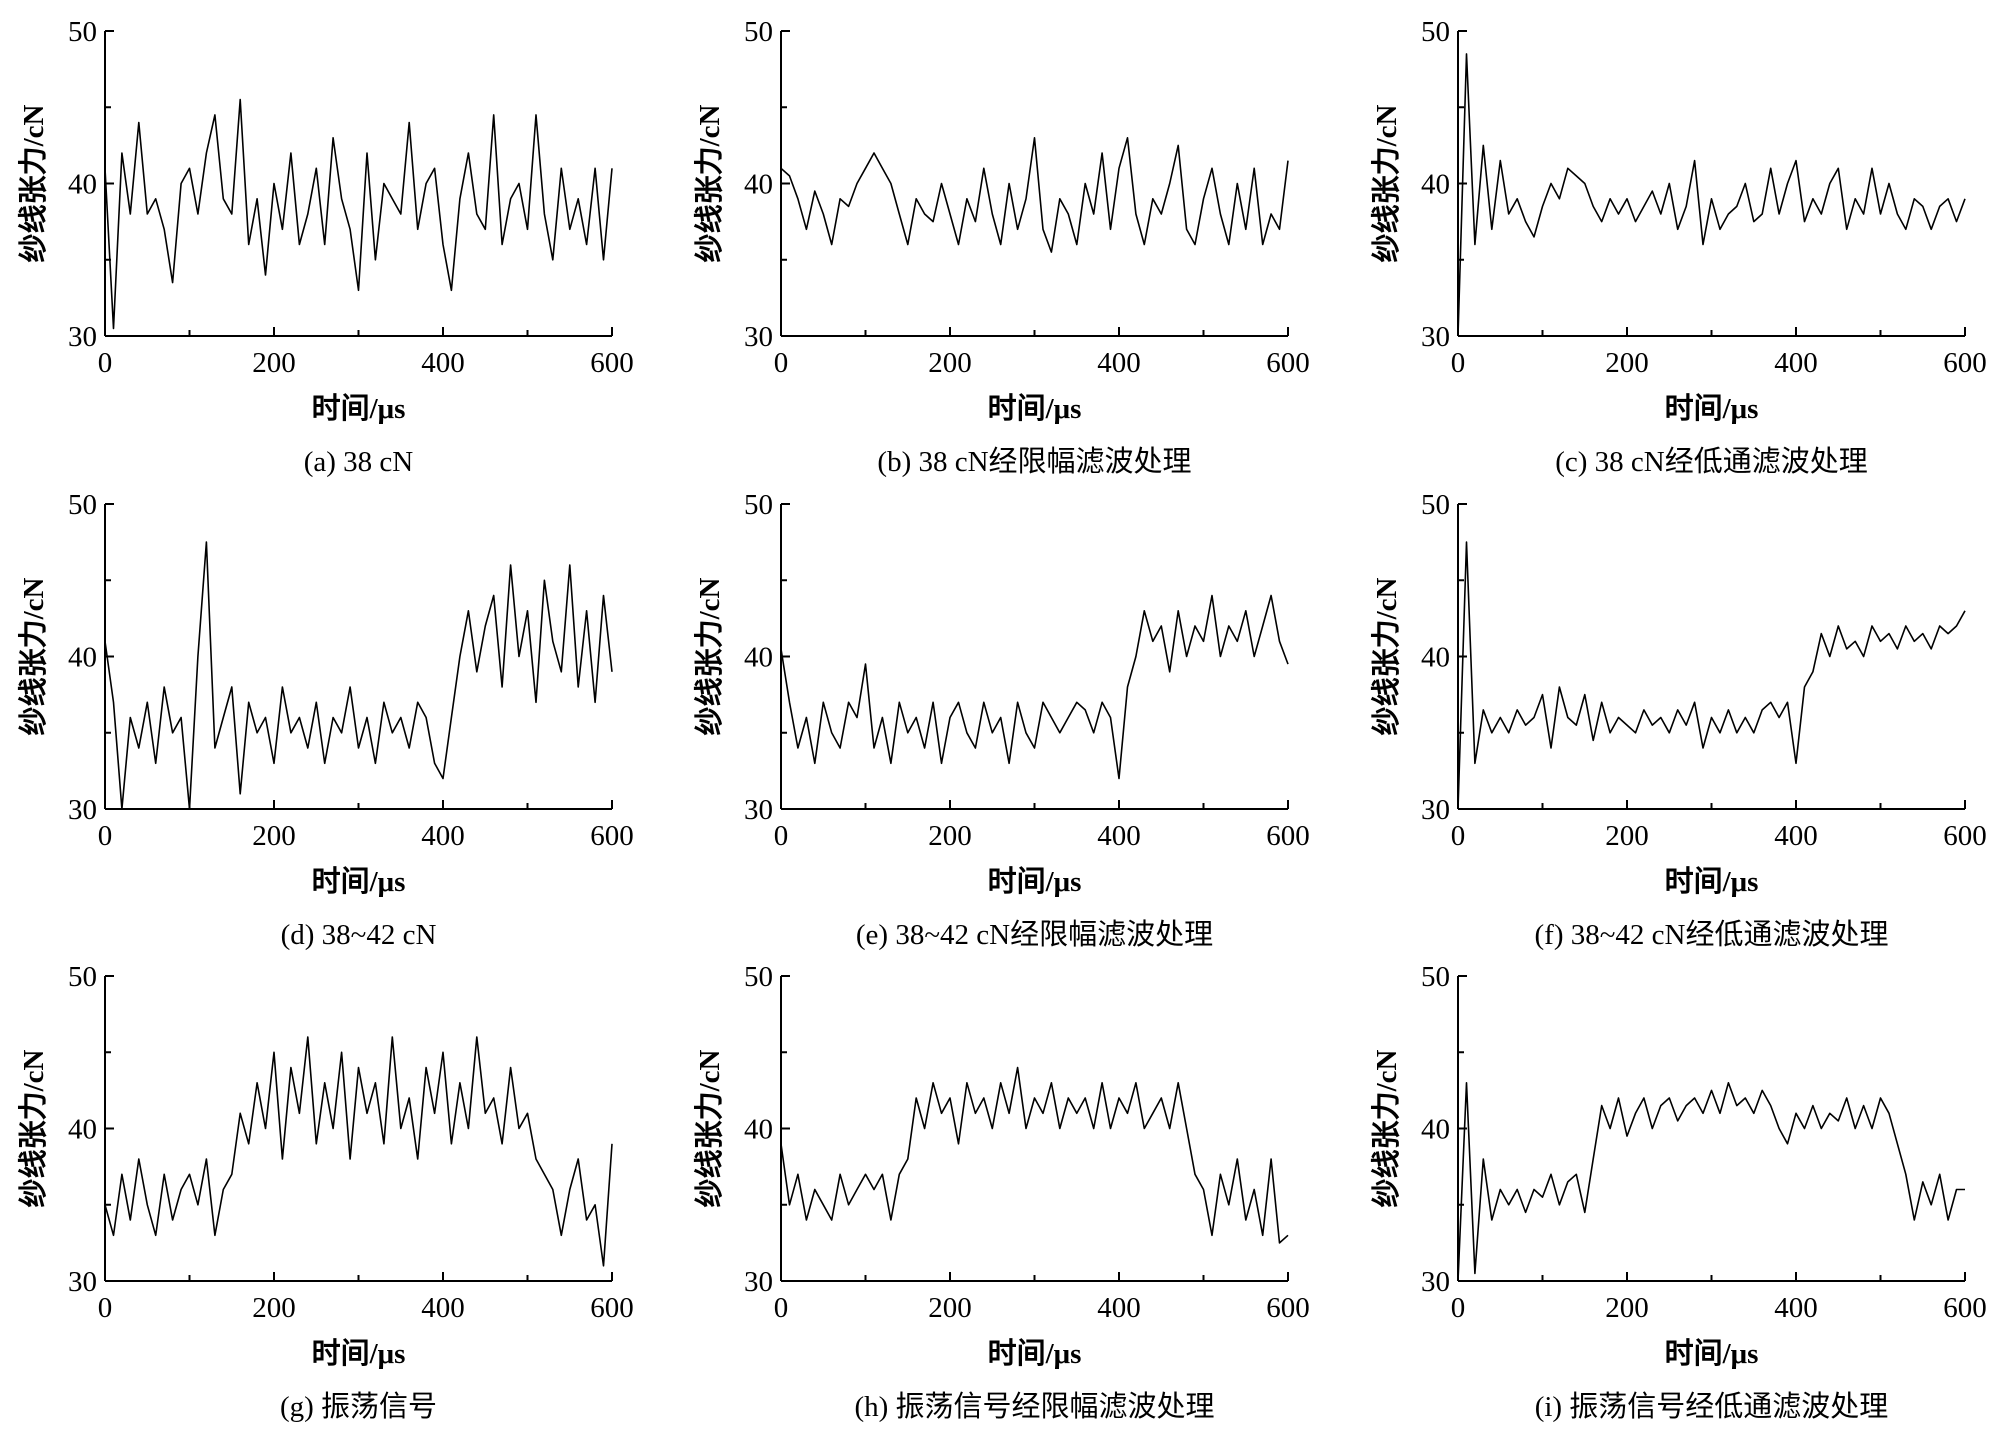 This screenshot has height=1432, width=2000. I want to click on series-line-b, so click(1034, 195).